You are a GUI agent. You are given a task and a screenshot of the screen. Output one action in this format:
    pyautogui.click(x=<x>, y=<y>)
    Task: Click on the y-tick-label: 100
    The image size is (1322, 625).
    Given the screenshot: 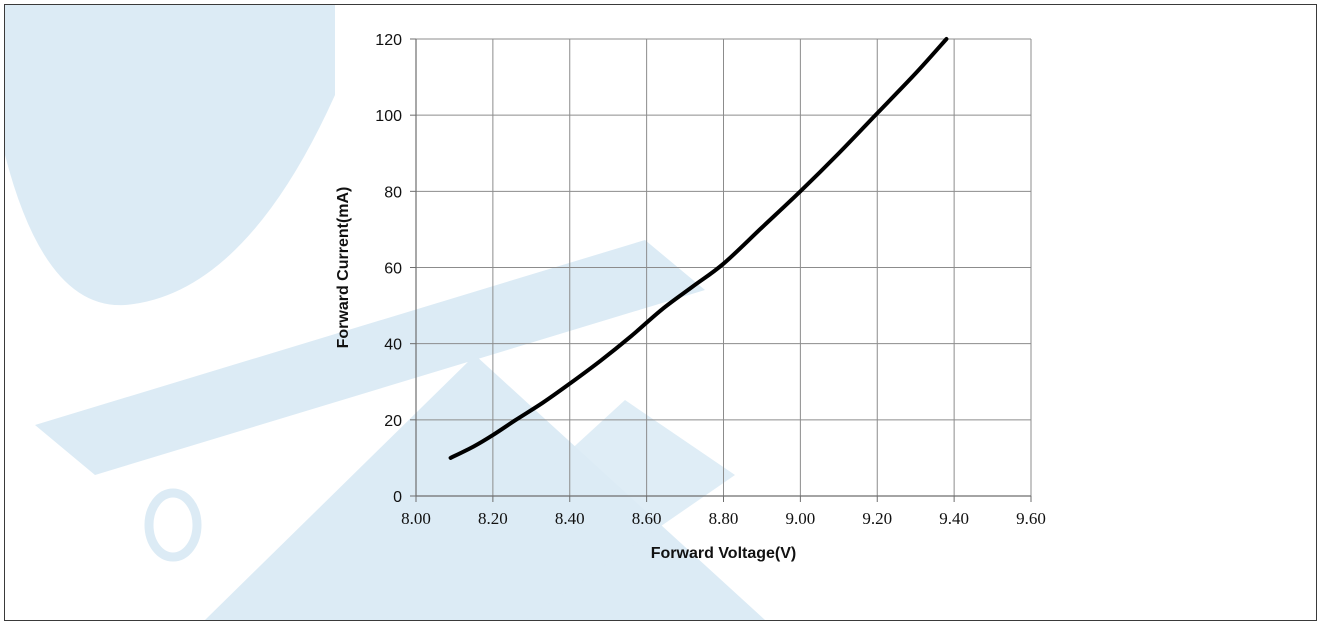 What is the action you would take?
    pyautogui.click(x=388, y=116)
    